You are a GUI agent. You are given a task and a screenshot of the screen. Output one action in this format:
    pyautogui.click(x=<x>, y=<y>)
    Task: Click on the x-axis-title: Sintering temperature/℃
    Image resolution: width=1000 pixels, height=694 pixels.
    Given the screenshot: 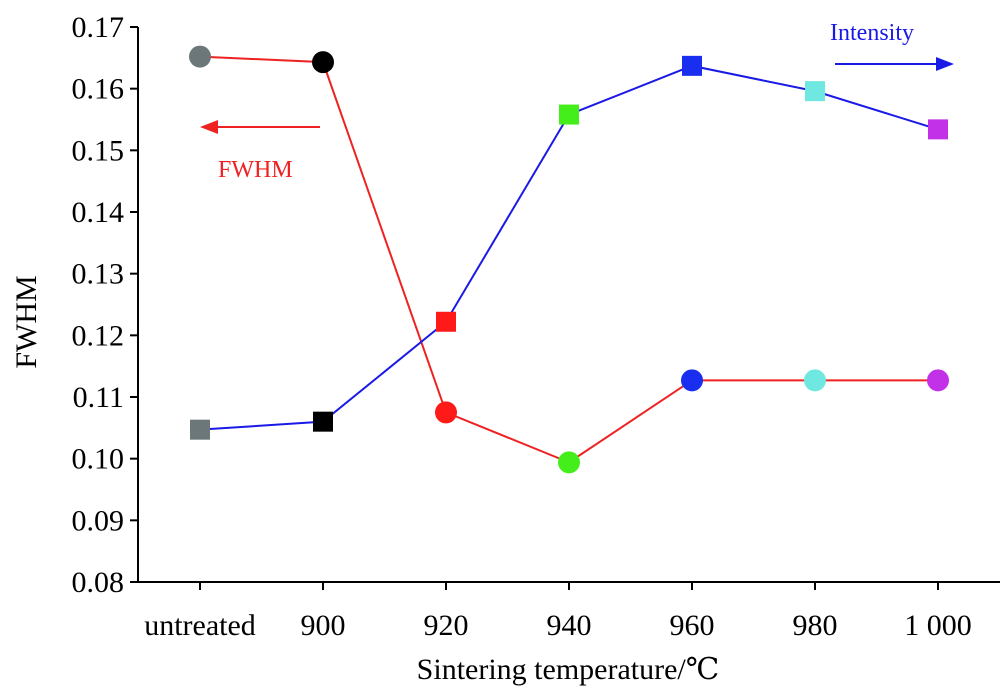 What is the action you would take?
    pyautogui.click(x=568, y=669)
    